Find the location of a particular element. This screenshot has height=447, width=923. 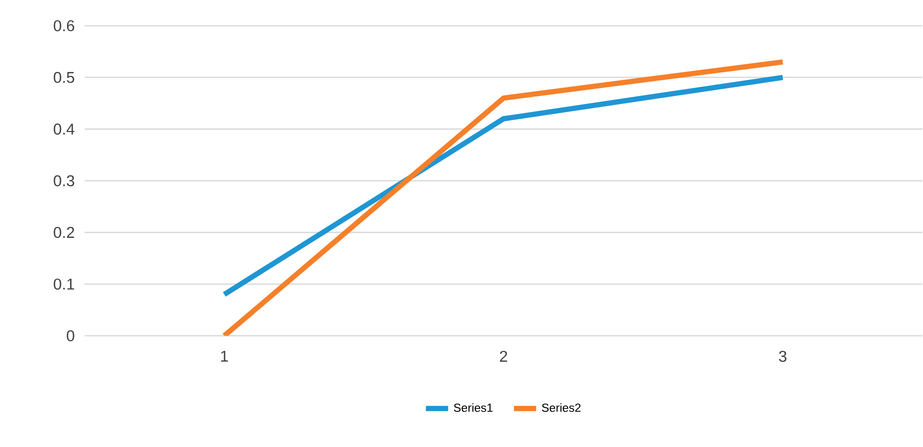

x-tick-label: 2 is located at coordinates (504, 356).